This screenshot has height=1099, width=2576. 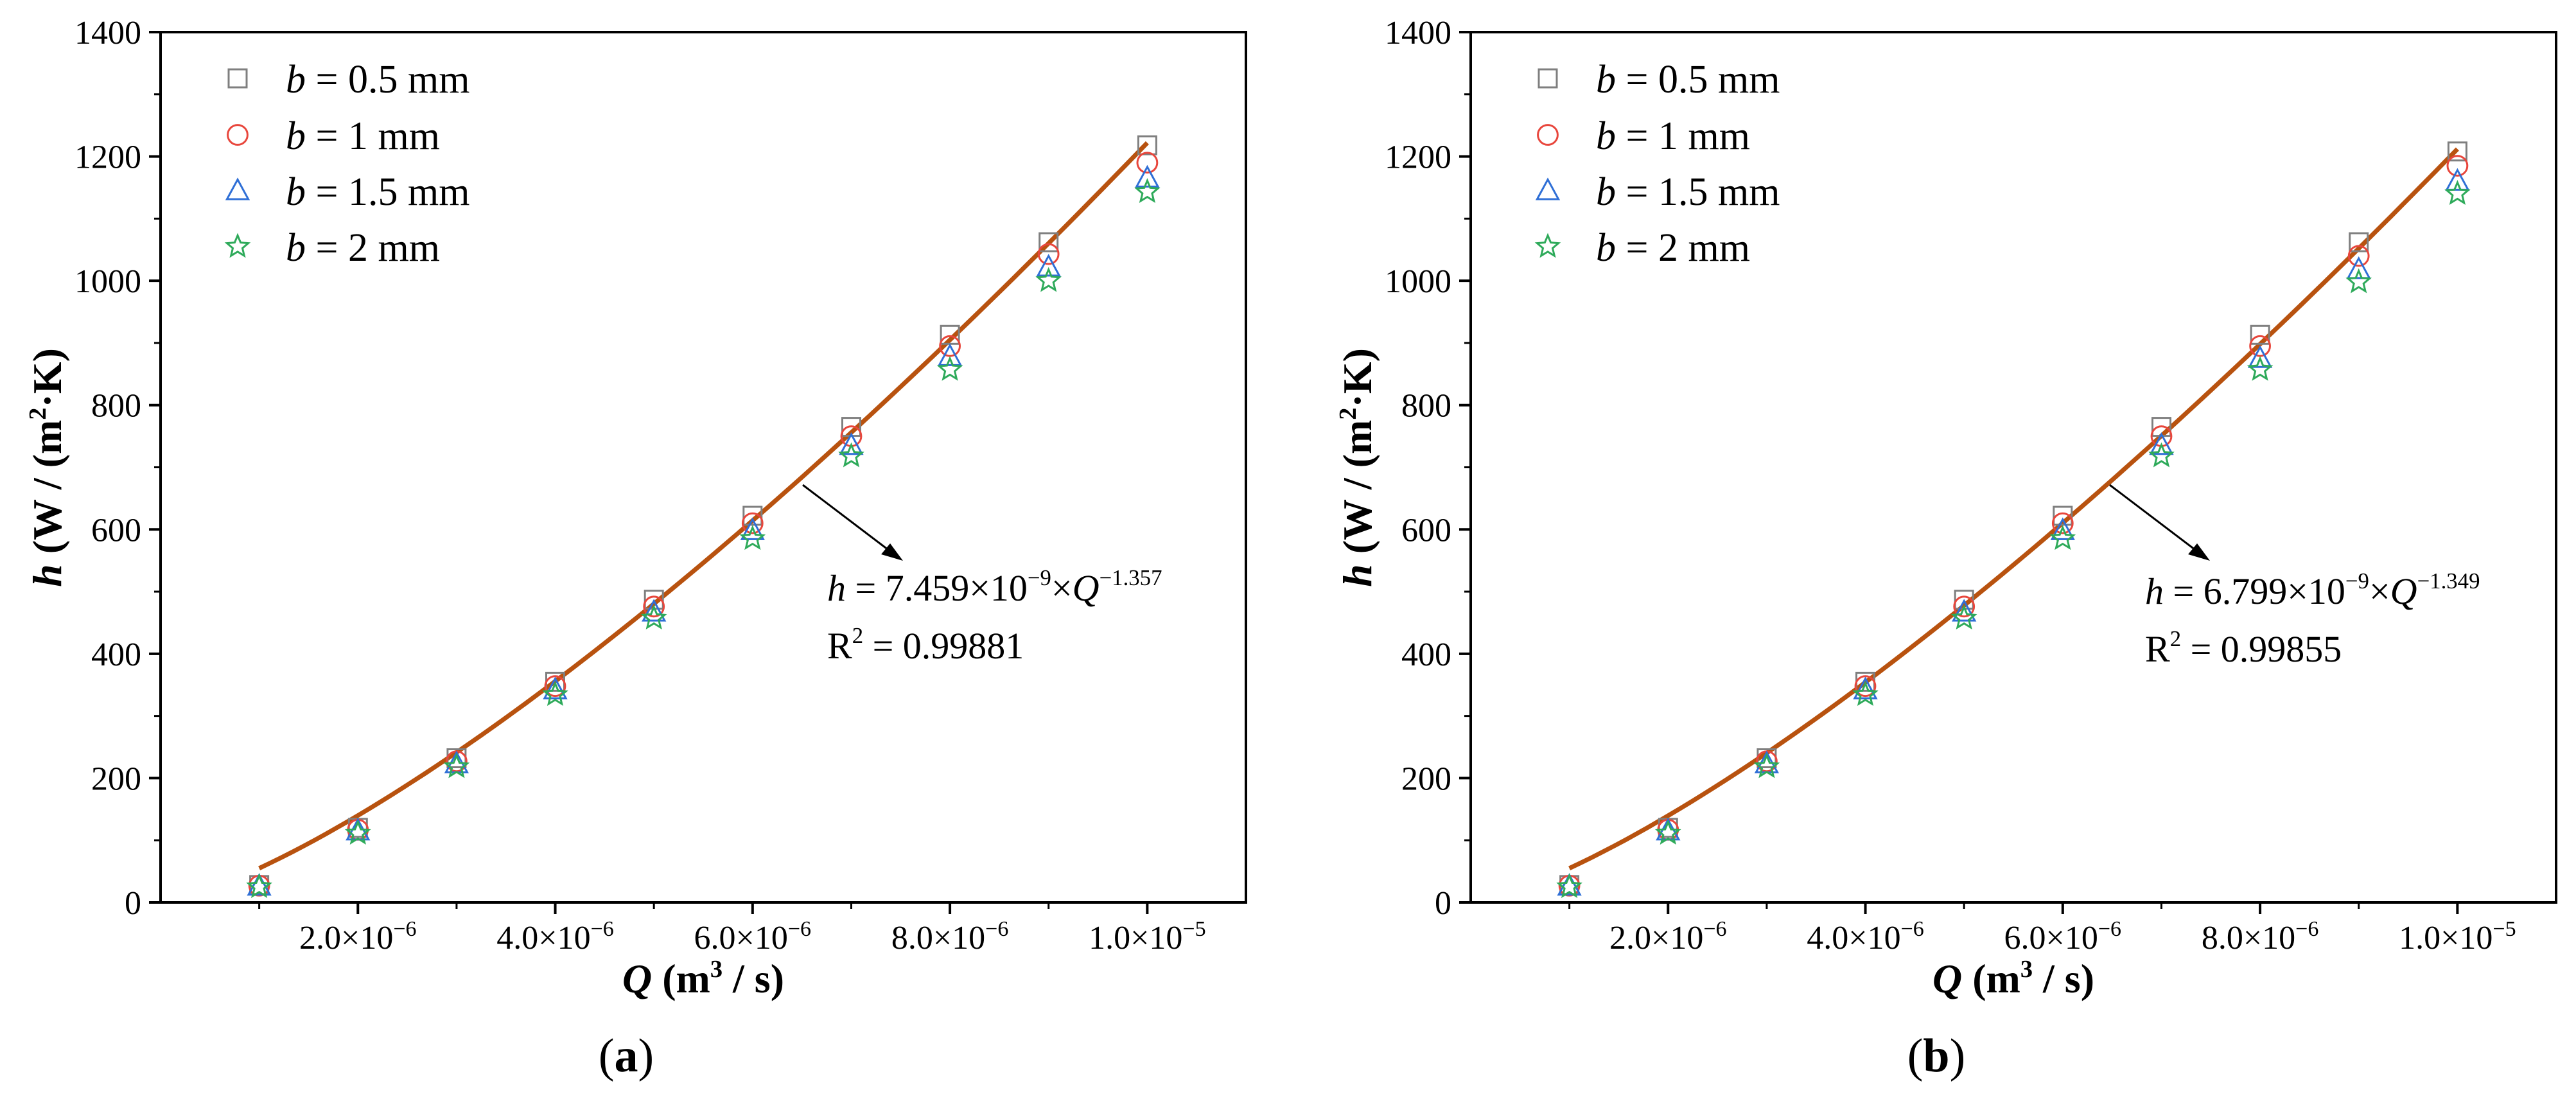 What do you see at coordinates (2175, 638) in the screenshot?
I see `r2-exp: 2` at bounding box center [2175, 638].